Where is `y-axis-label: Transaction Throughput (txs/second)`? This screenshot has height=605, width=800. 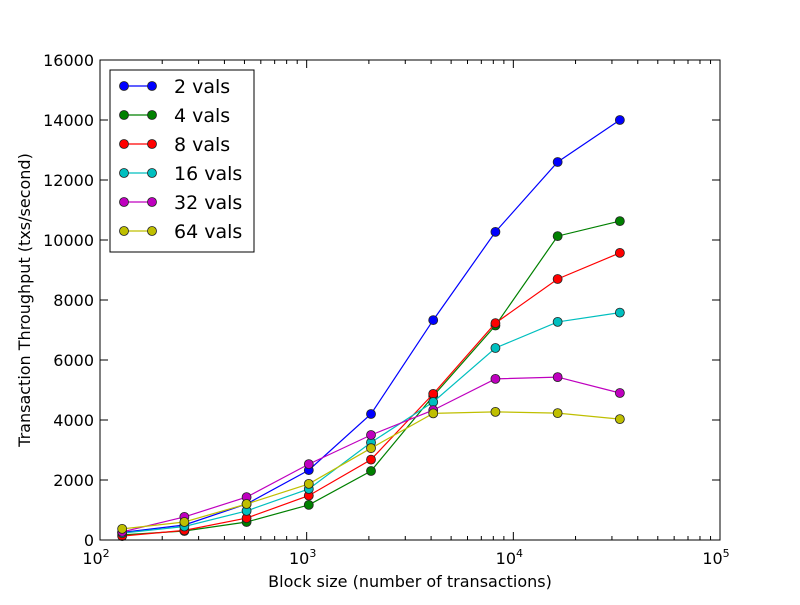
y-axis-label: Transaction Throughput (txs/second) is located at coordinates (24, 300).